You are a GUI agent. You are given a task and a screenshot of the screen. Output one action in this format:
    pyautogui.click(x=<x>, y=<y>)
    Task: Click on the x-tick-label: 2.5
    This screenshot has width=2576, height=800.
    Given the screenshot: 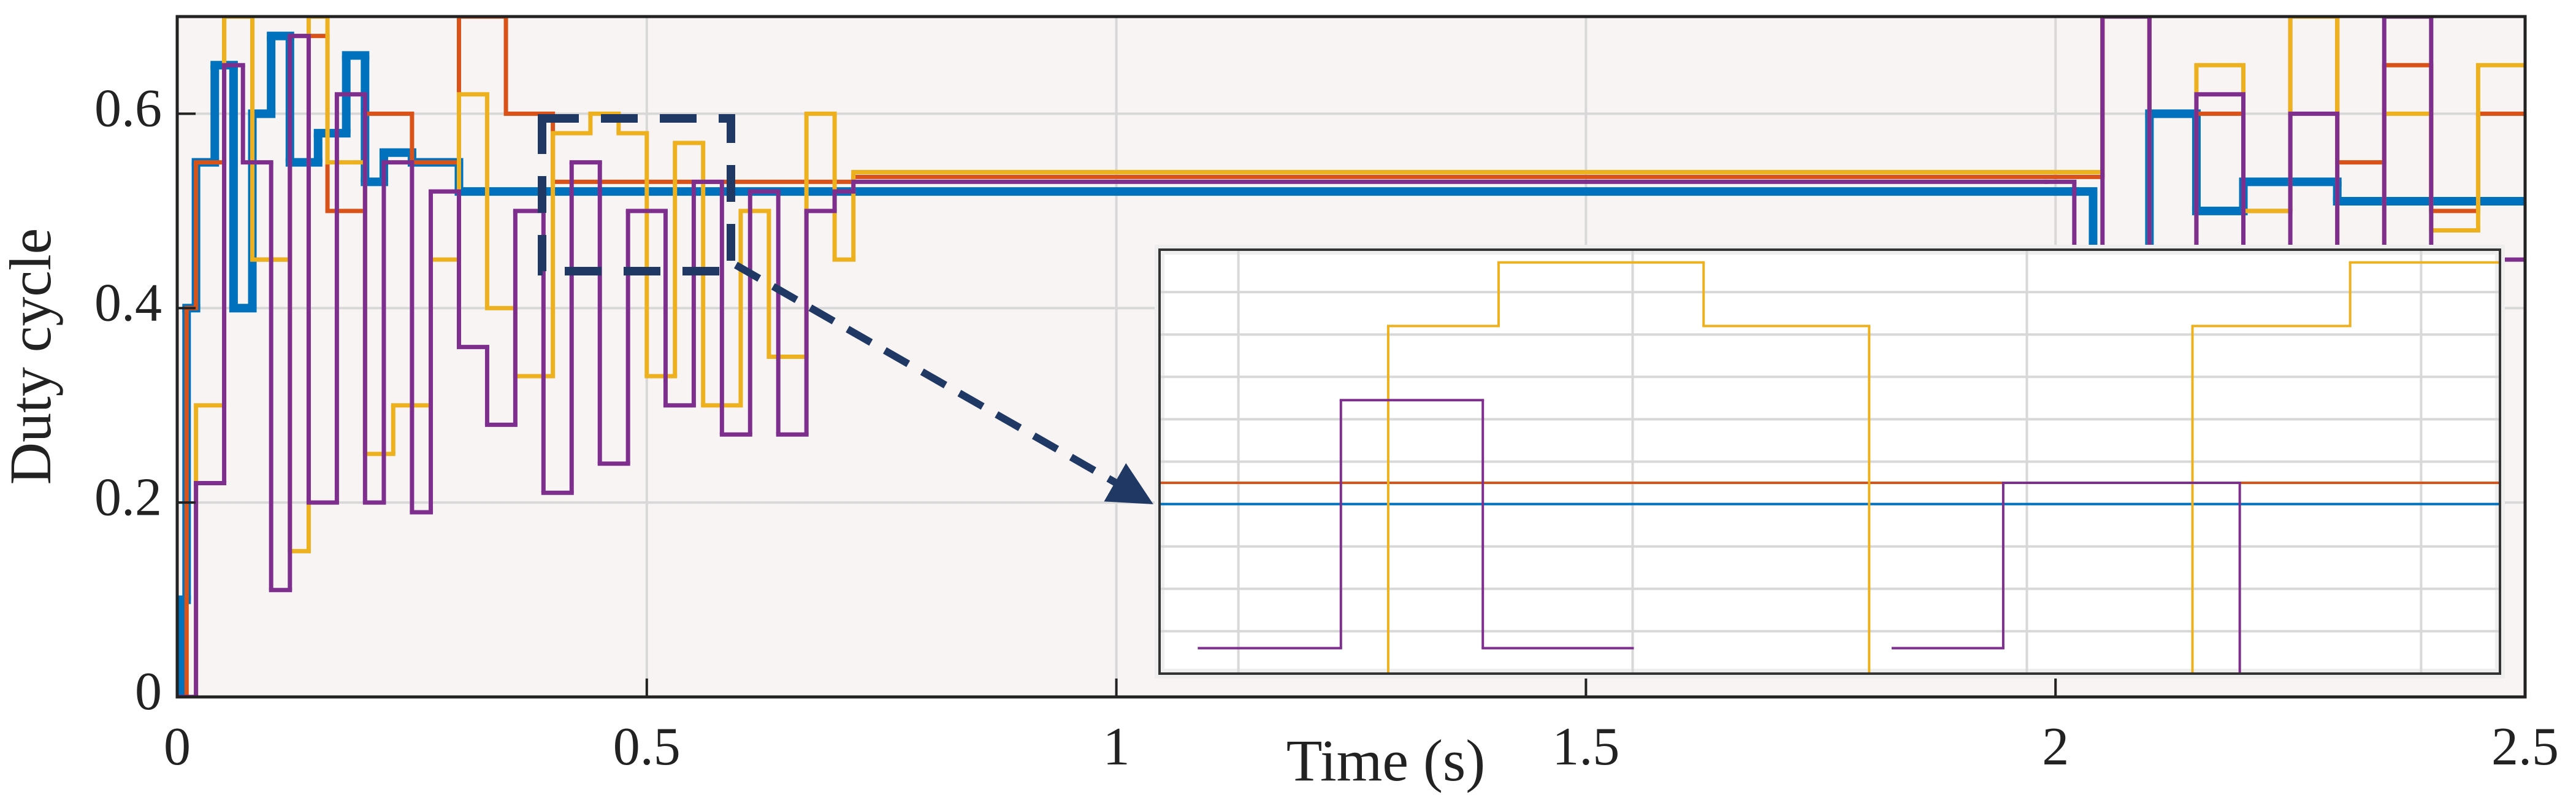 What is the action you would take?
    pyautogui.click(x=2525, y=747)
    